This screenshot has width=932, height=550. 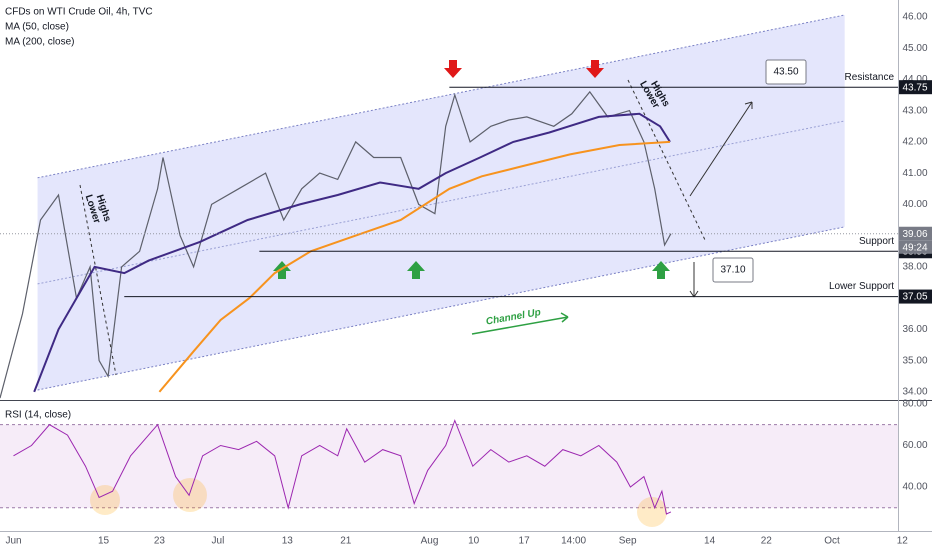 What do you see at coordinates (832, 541) in the screenshot?
I see `x-tick-label: Oct` at bounding box center [832, 541].